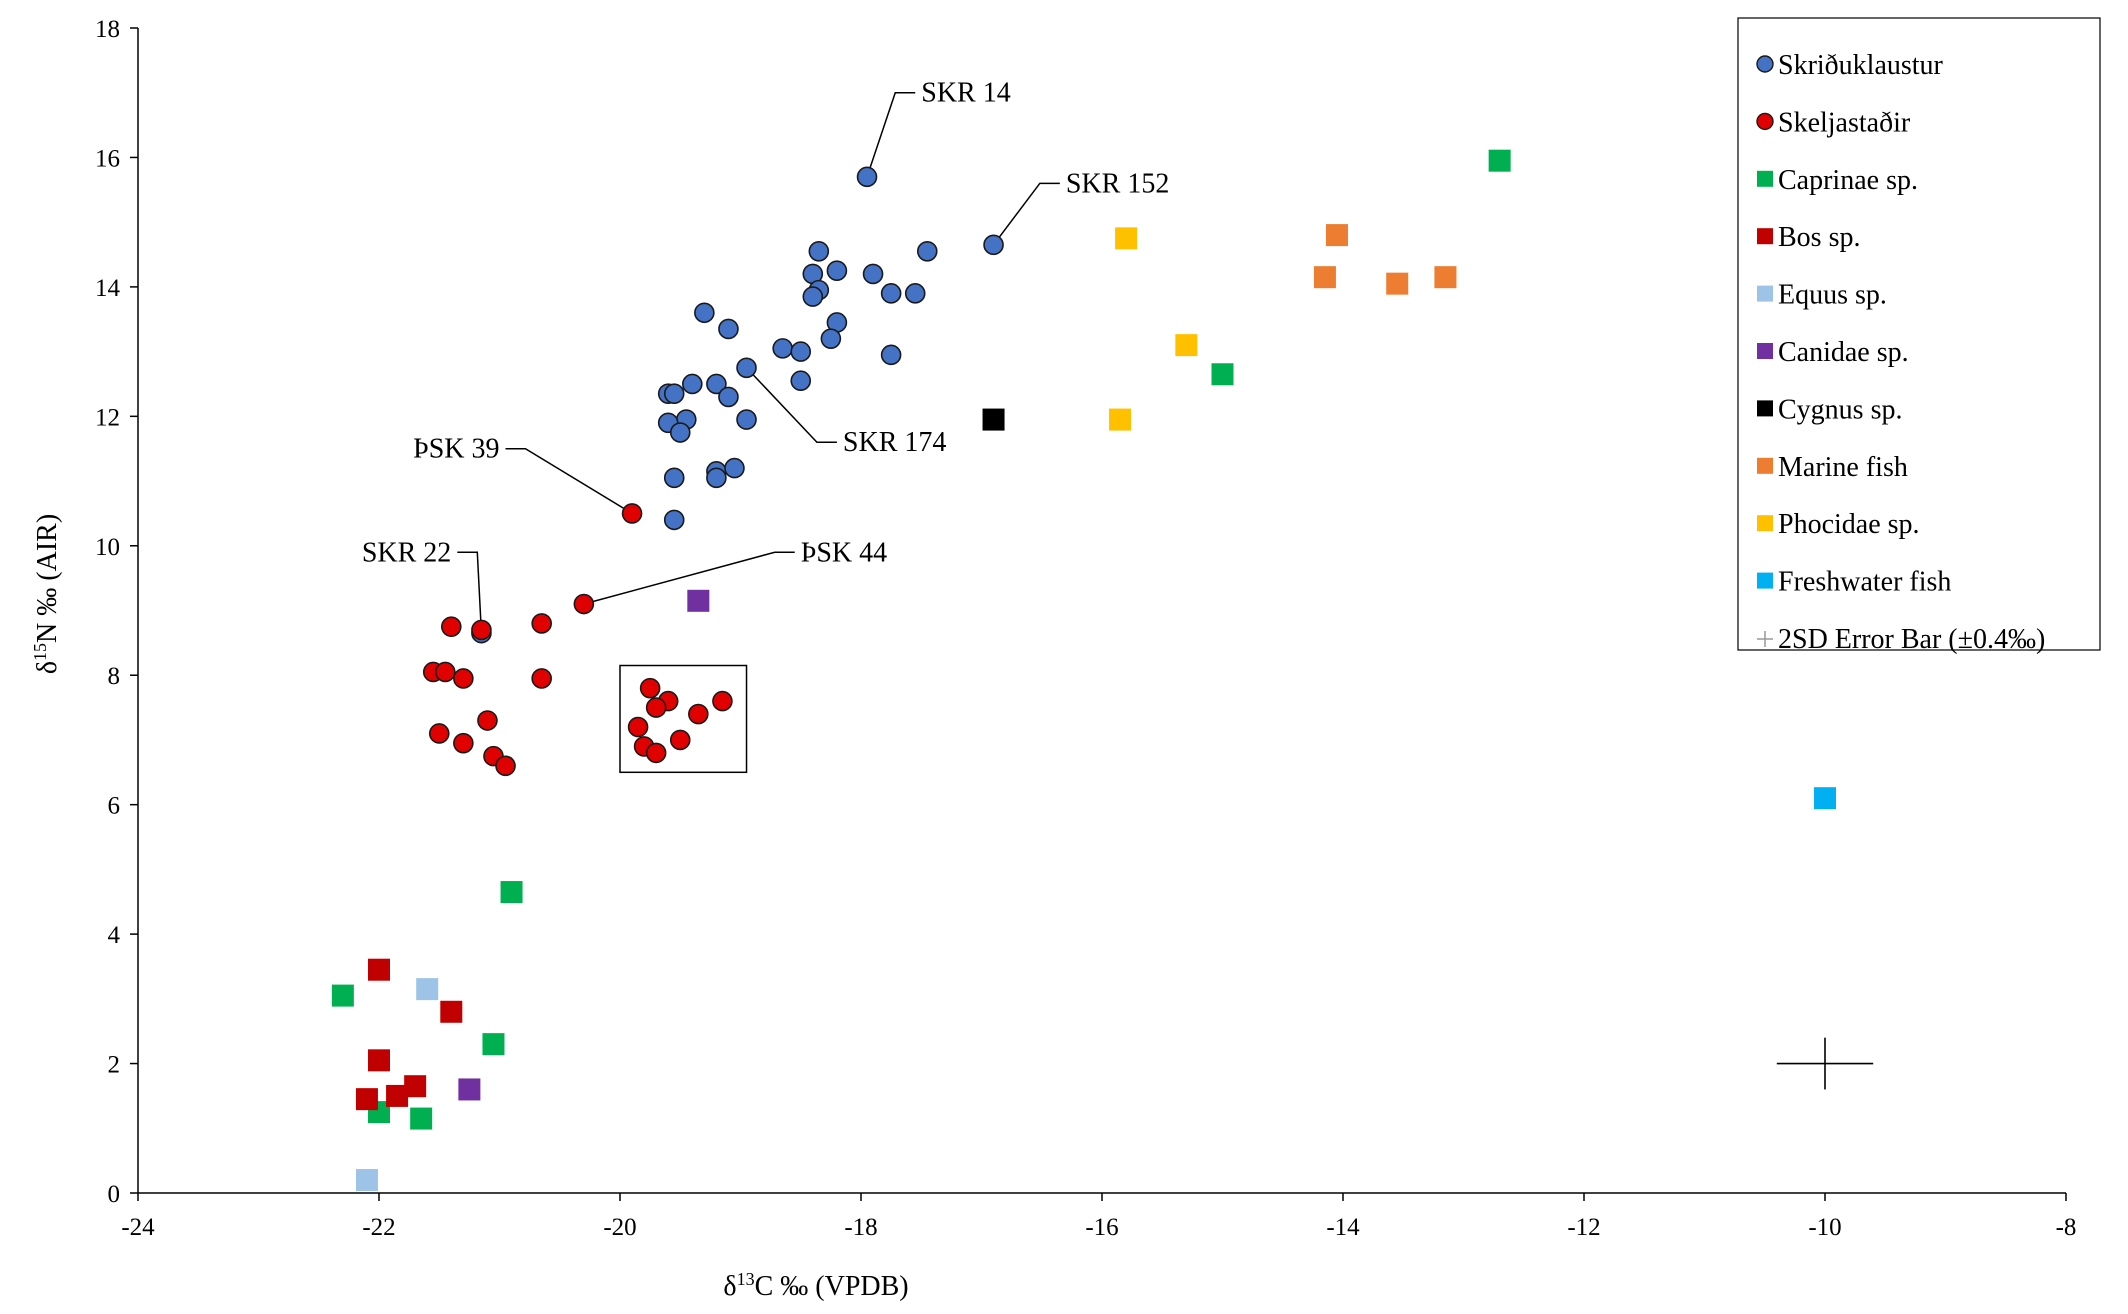 Image resolution: width=2128 pixels, height=1314 pixels. I want to click on highlight-box, so click(683, 719).